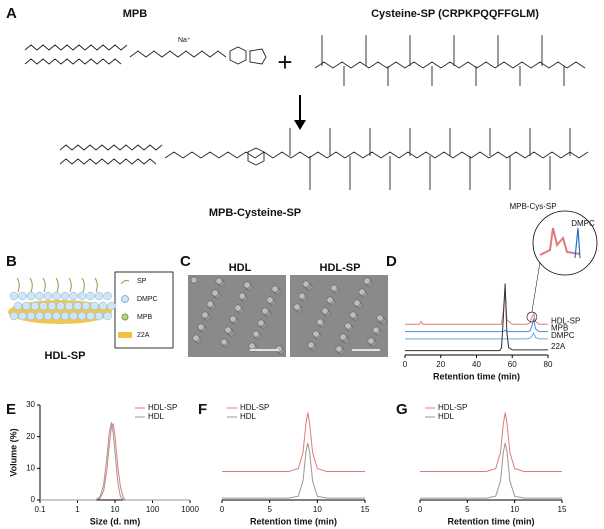  Describe the element at coordinates (143, 335) in the screenshot. I see `legend-label: 22A` at that location.